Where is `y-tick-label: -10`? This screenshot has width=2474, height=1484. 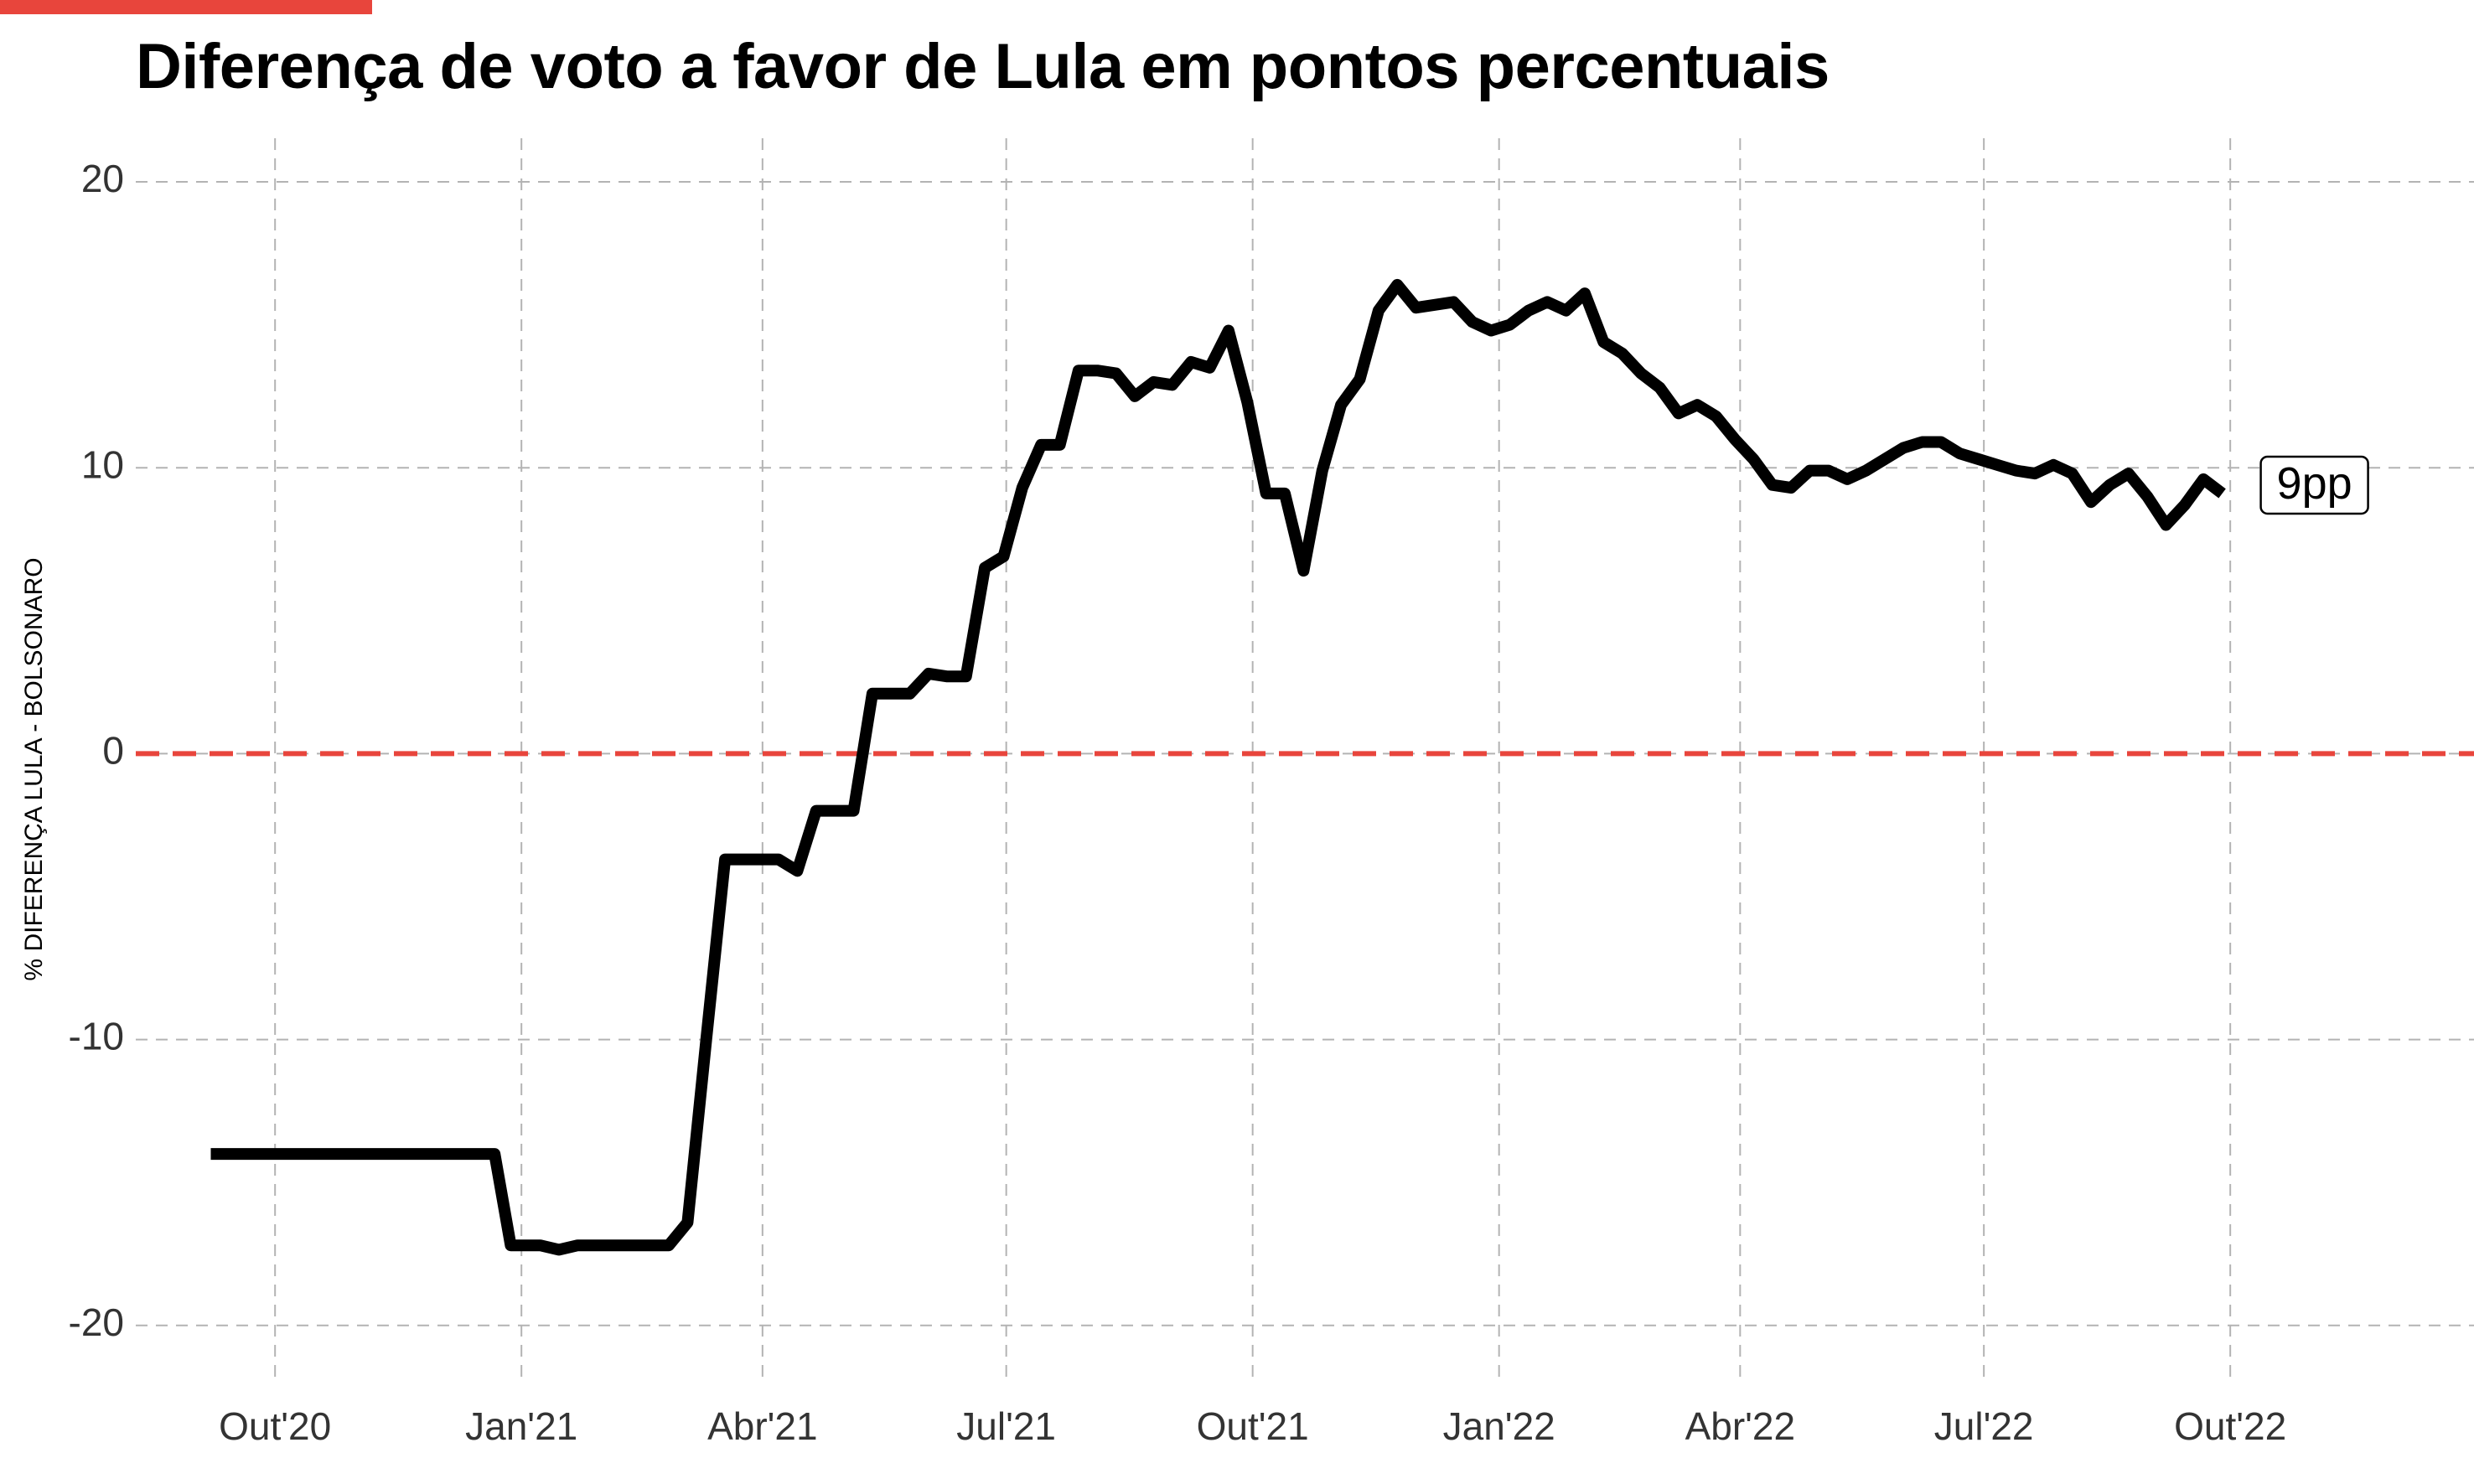
y-tick-label: -10 is located at coordinates (96, 1036).